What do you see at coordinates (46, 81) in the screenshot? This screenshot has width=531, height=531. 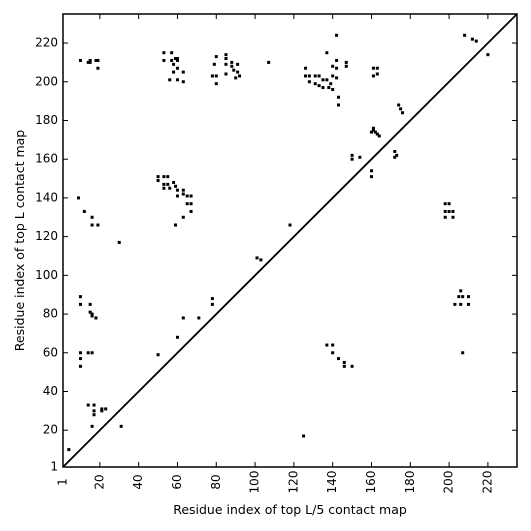 I see `y-tick-label: 200` at bounding box center [46, 81].